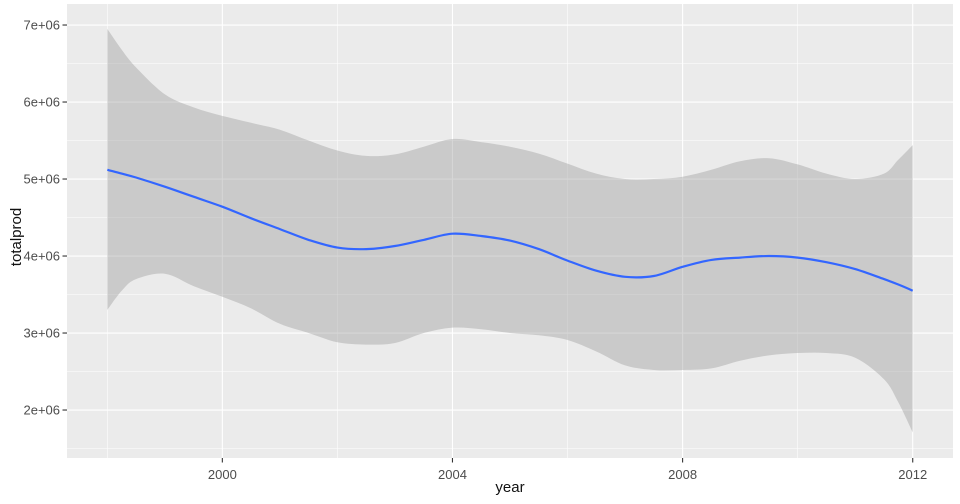 The image size is (960, 504). I want to click on y-tick-label: 2e+06, so click(41, 410).